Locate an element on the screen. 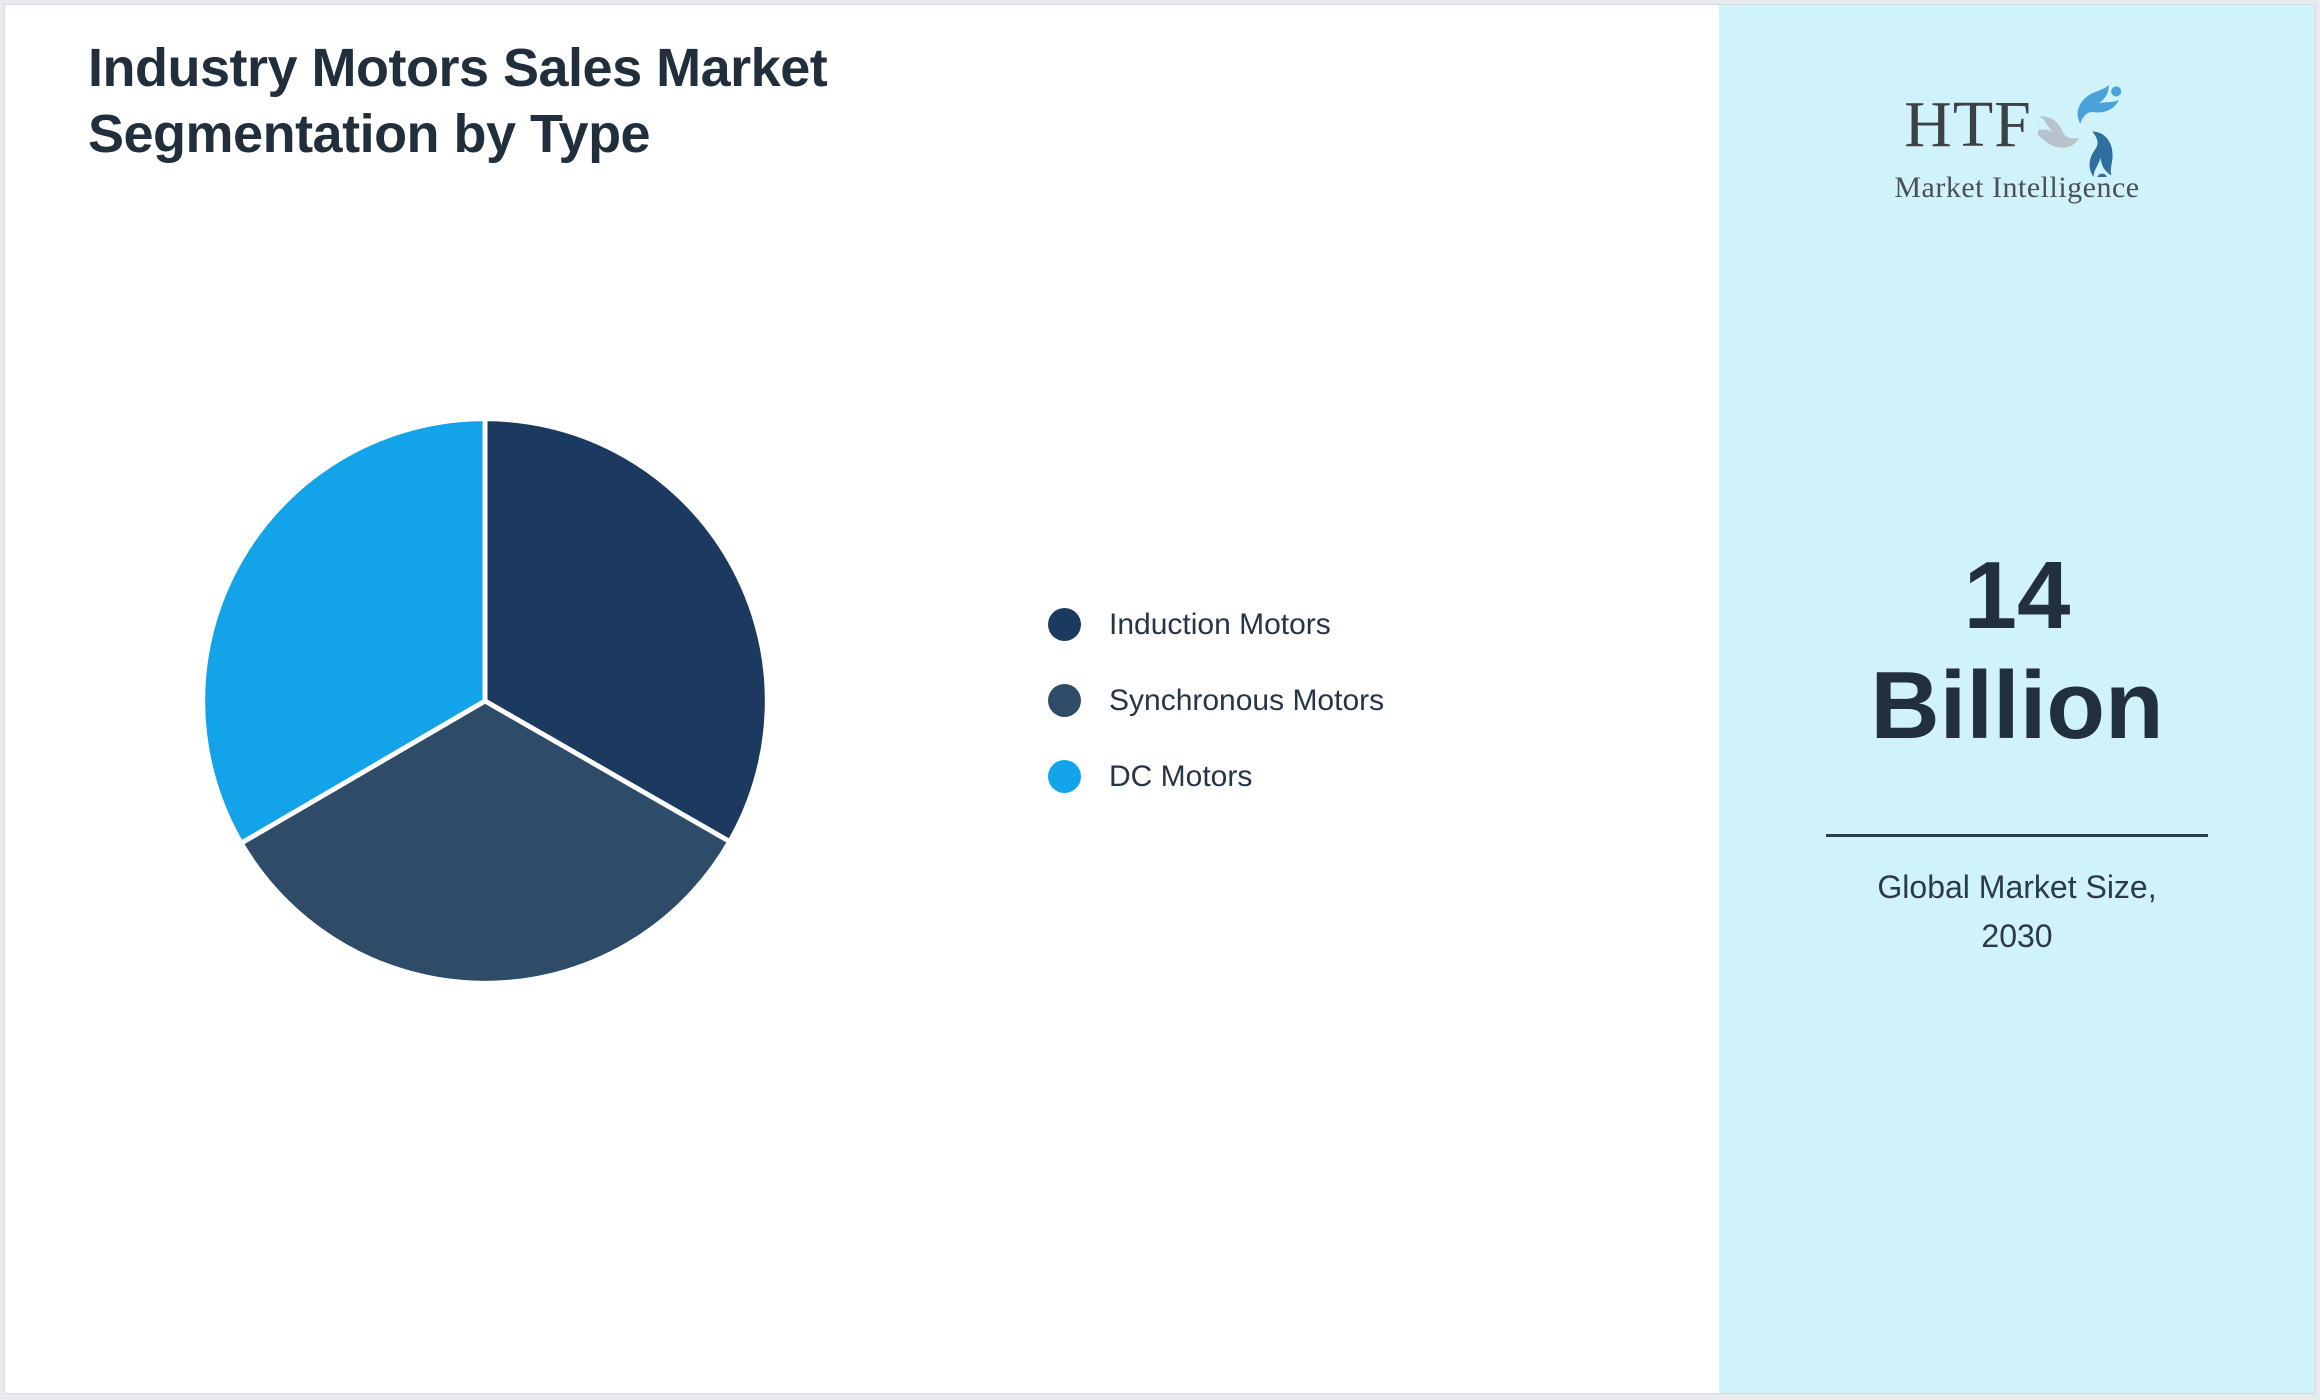  legend-item-induction-motors: Induction Motors is located at coordinates (1216, 624).